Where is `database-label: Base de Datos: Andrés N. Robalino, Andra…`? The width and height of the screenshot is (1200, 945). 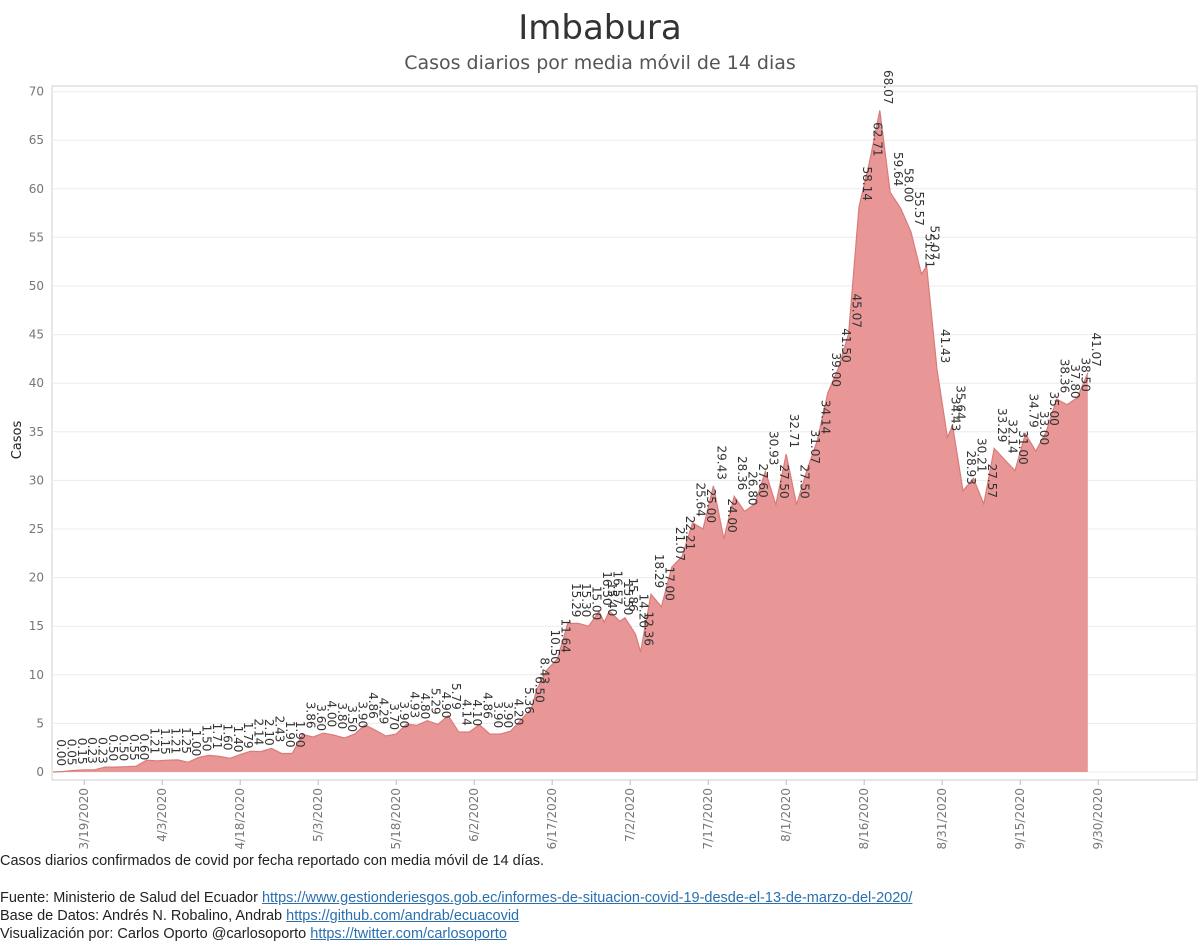
database-label: Base de Datos: Andrés N. Robalino, Andra… is located at coordinates (141, 916).